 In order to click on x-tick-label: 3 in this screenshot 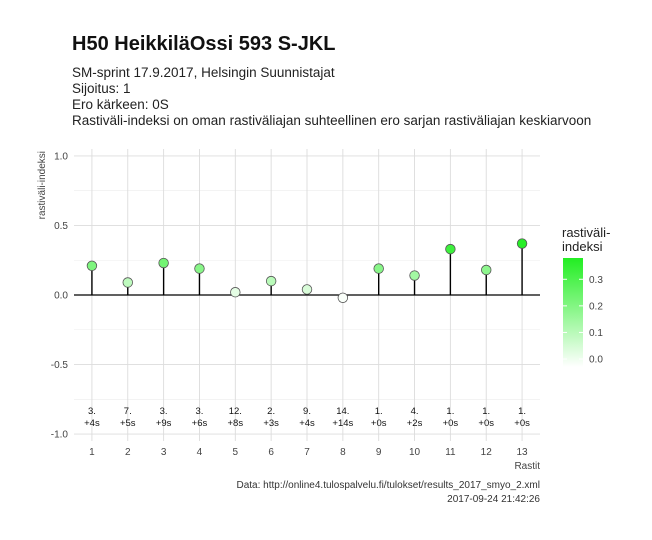, I will do `click(164, 452)`.